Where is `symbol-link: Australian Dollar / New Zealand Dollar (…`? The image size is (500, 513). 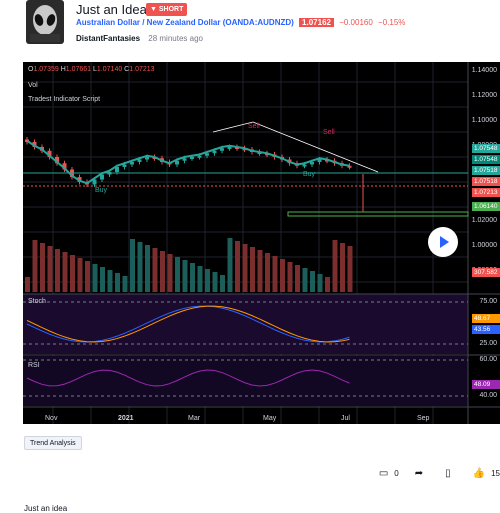 symbol-link: Australian Dollar / New Zealand Dollar (… is located at coordinates (185, 22).